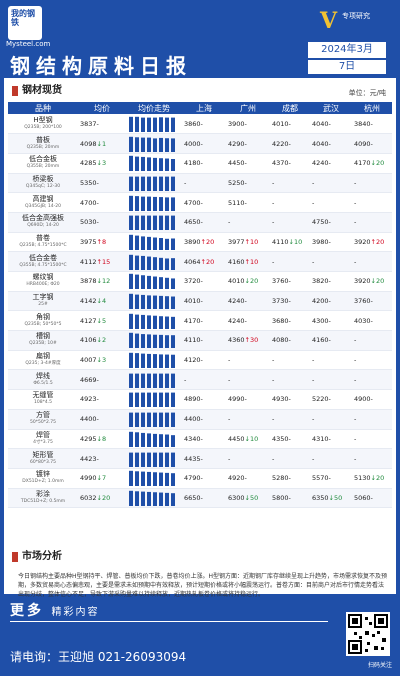  Describe the element at coordinates (88, 419) in the screenshot. I see `avg-price: 4400` at that location.